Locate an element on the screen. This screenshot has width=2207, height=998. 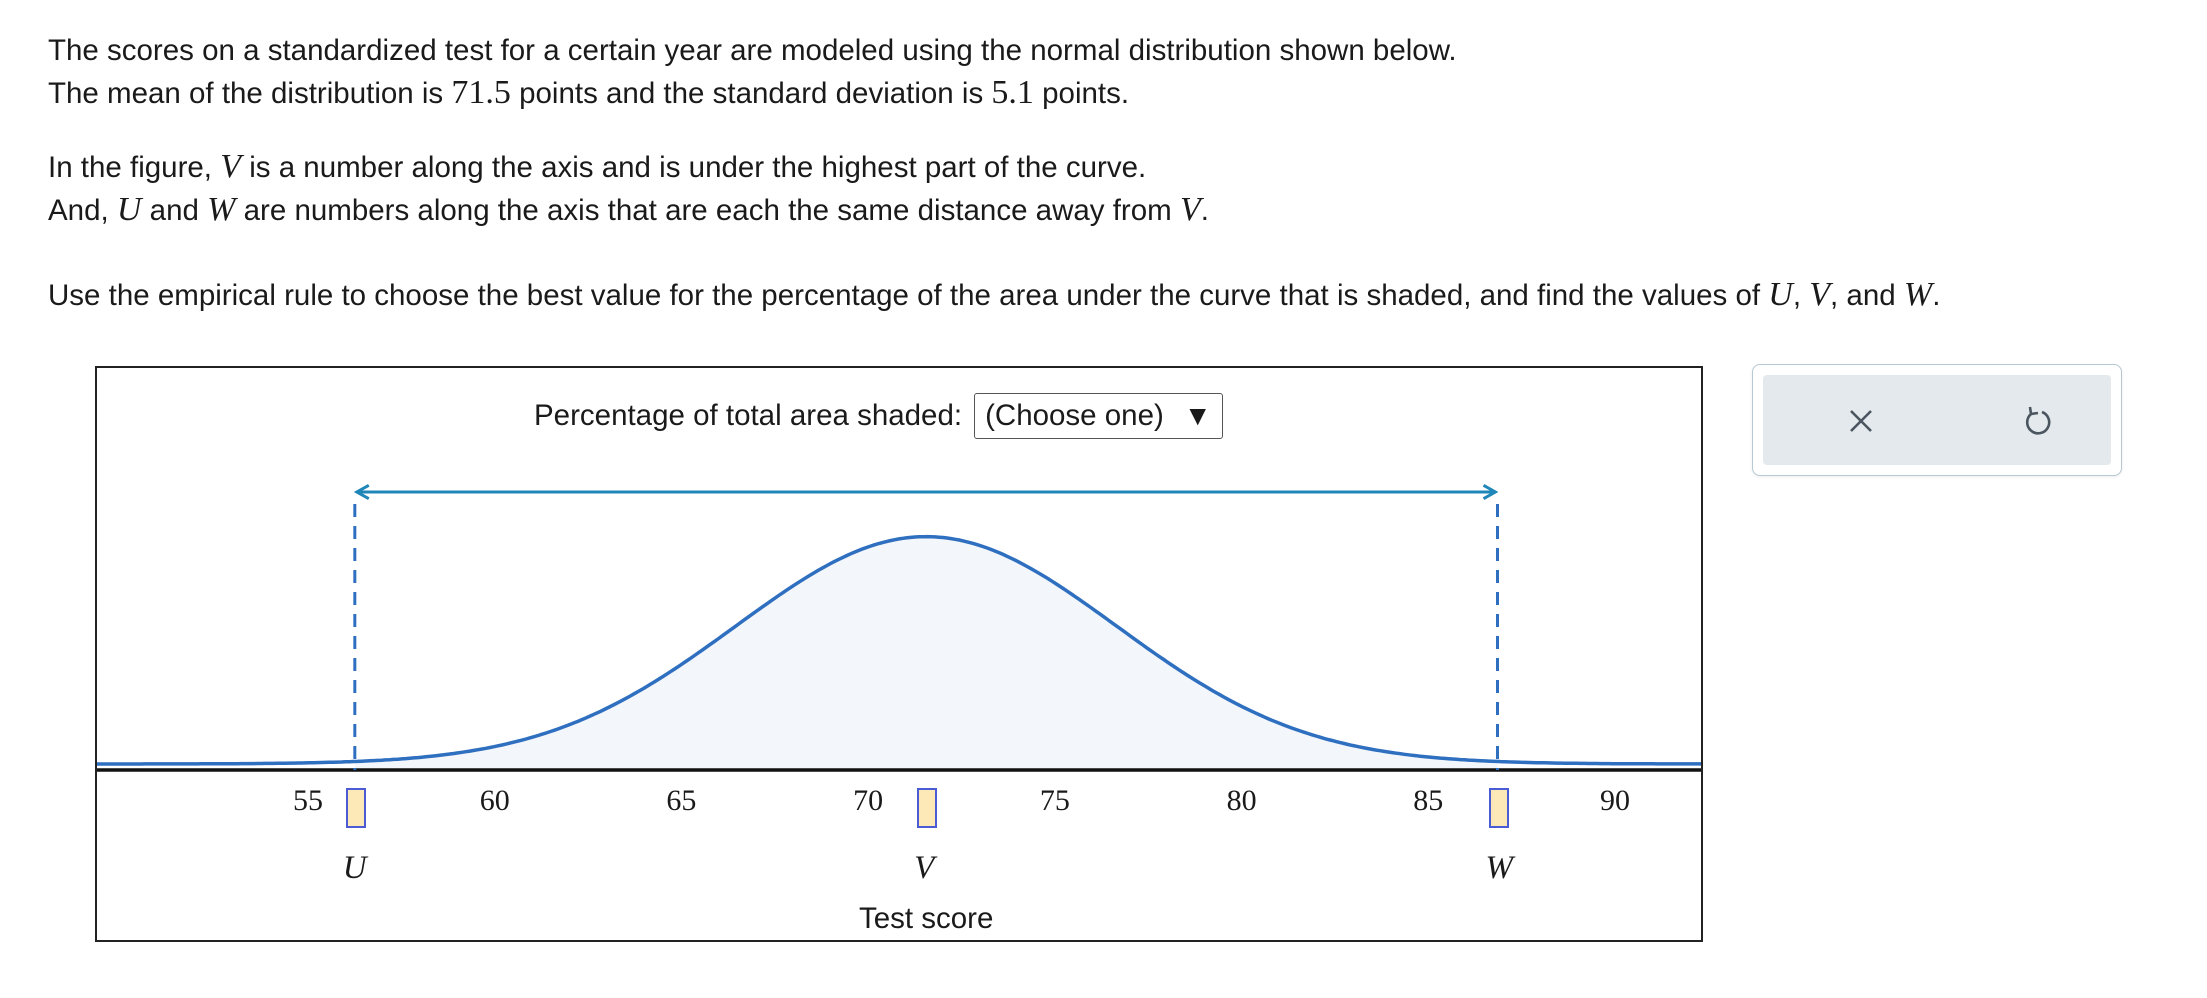
x-tick-label: 55 is located at coordinates (308, 800).